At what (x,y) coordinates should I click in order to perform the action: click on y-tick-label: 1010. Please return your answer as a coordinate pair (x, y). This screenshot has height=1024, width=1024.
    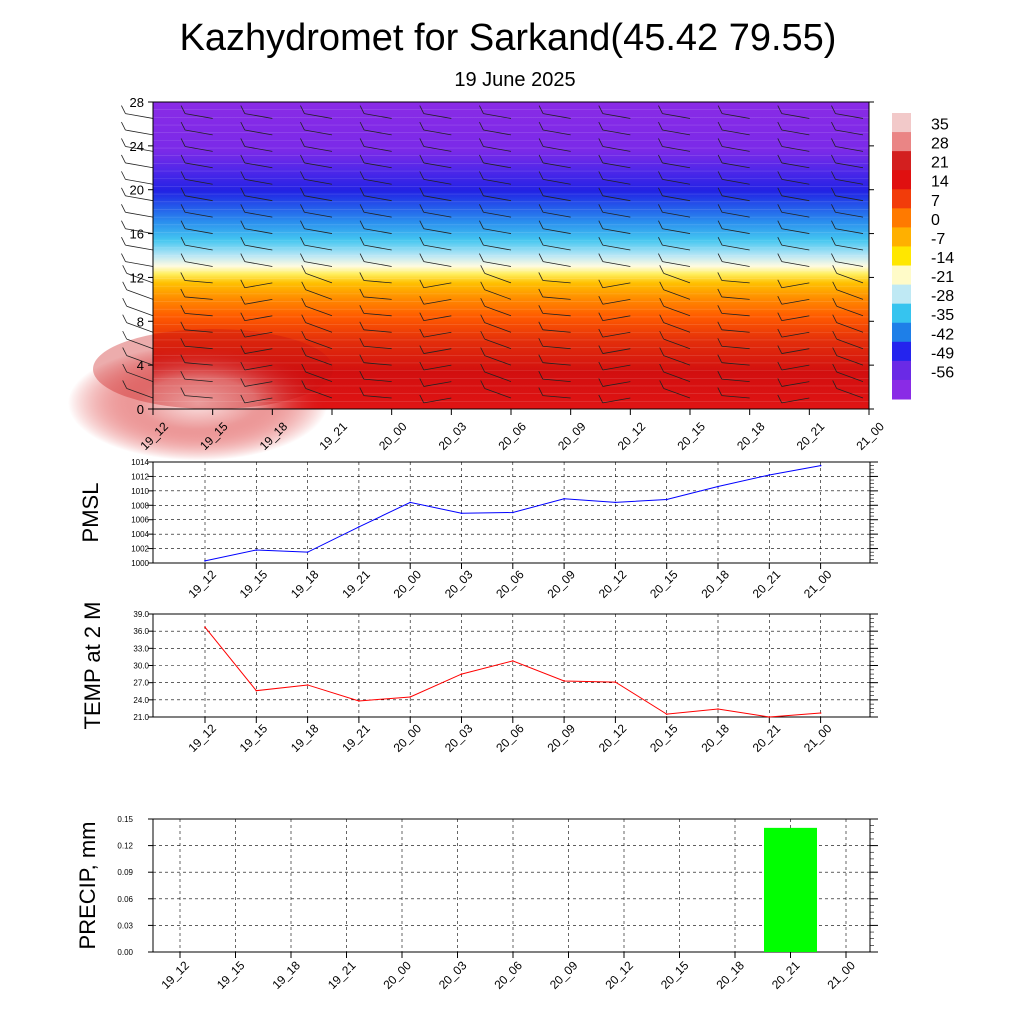
    Looking at the image, I should click on (140, 491).